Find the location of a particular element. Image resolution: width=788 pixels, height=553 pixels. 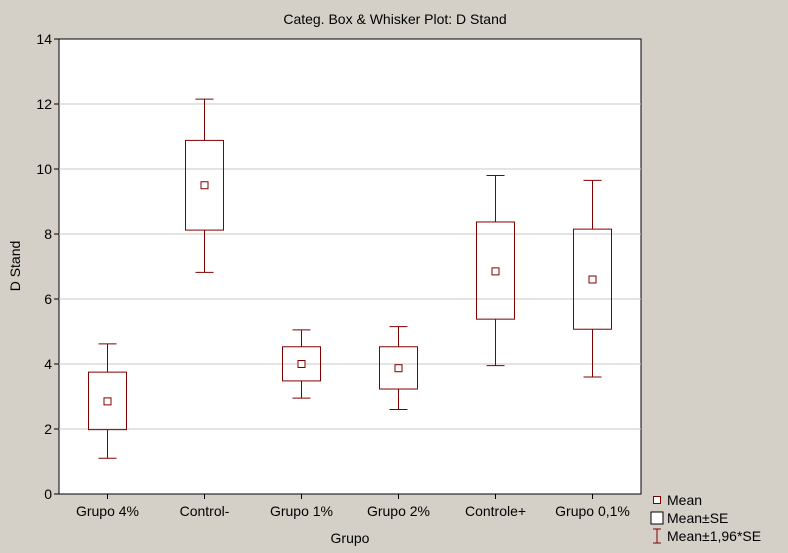

legend-label: Mean±1,96*SE is located at coordinates (714, 536).